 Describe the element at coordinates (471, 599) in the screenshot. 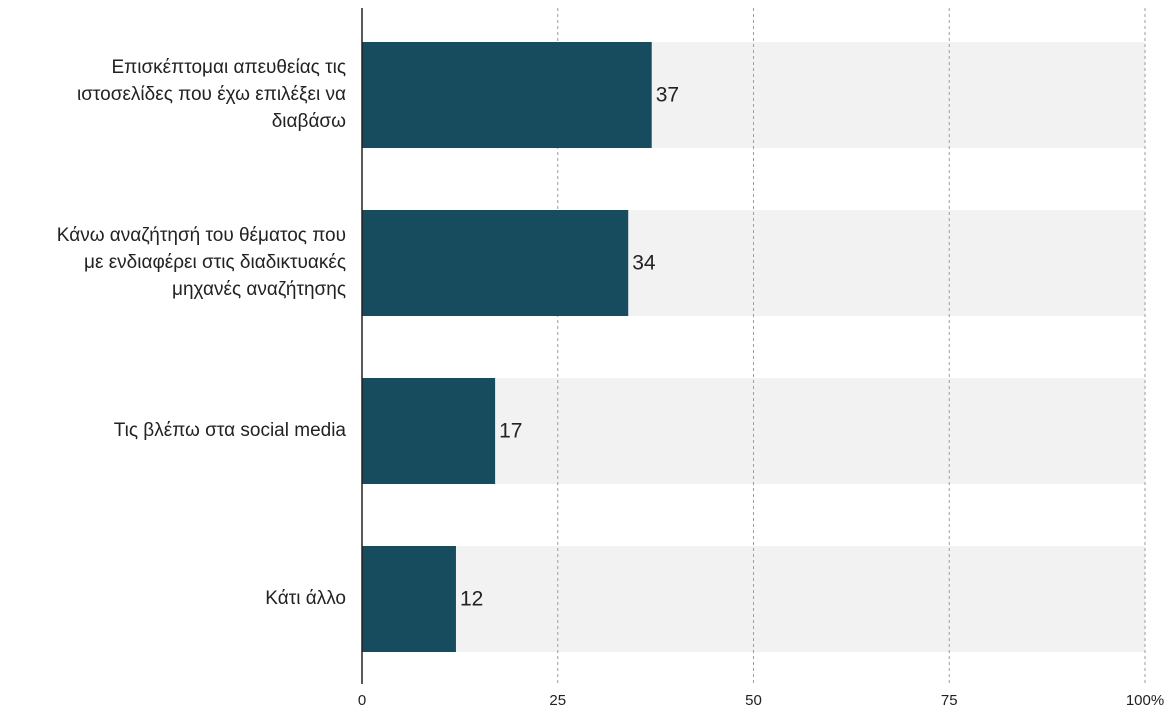

I see `value-label: 12` at that location.